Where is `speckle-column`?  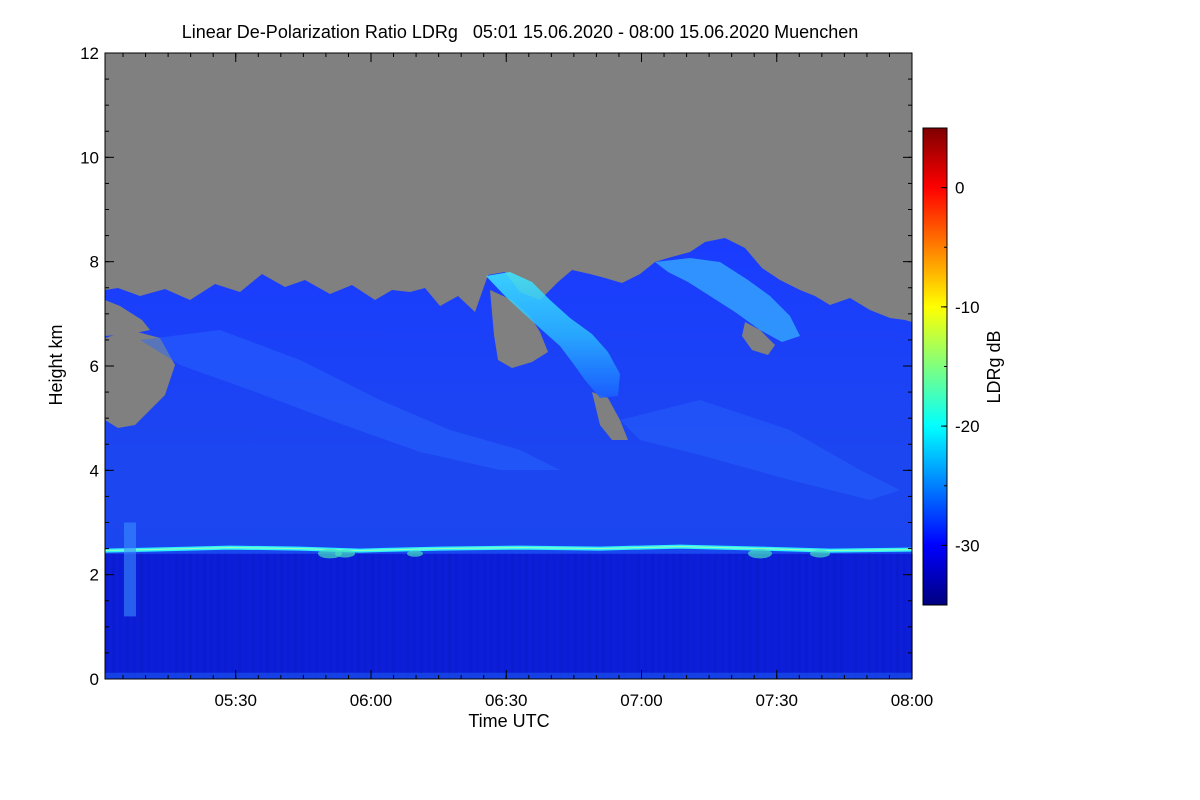 speckle-column is located at coordinates (130, 569).